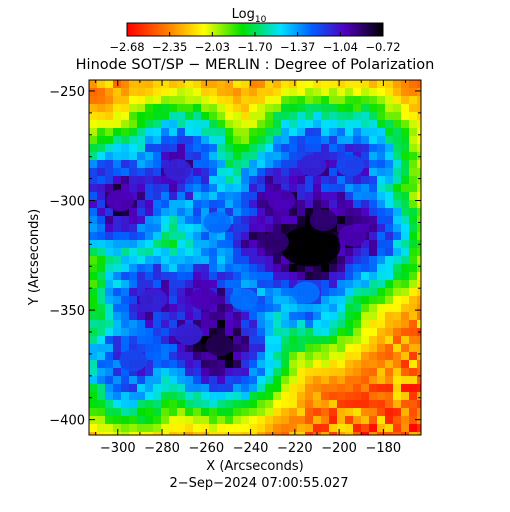 The width and height of the screenshot is (510, 512). Describe the element at coordinates (295, 448) in the screenshot. I see `x-tick-label: −220` at that location.